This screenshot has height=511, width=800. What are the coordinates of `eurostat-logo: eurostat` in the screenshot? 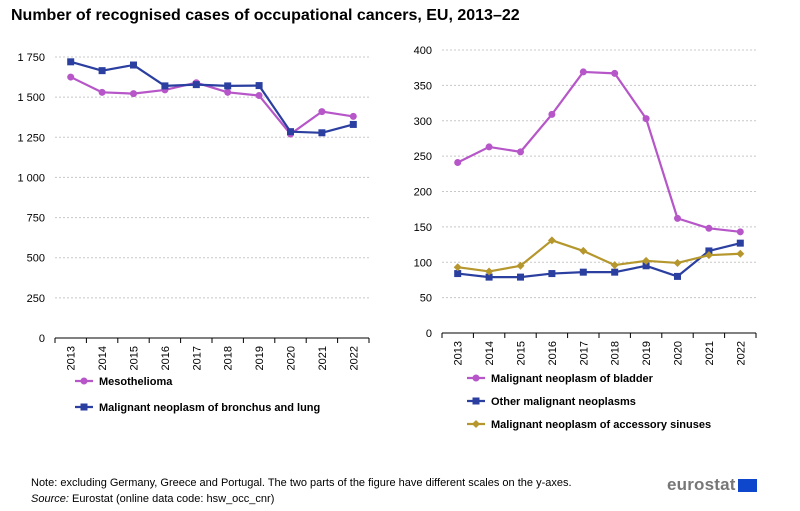 It's located at (712, 485).